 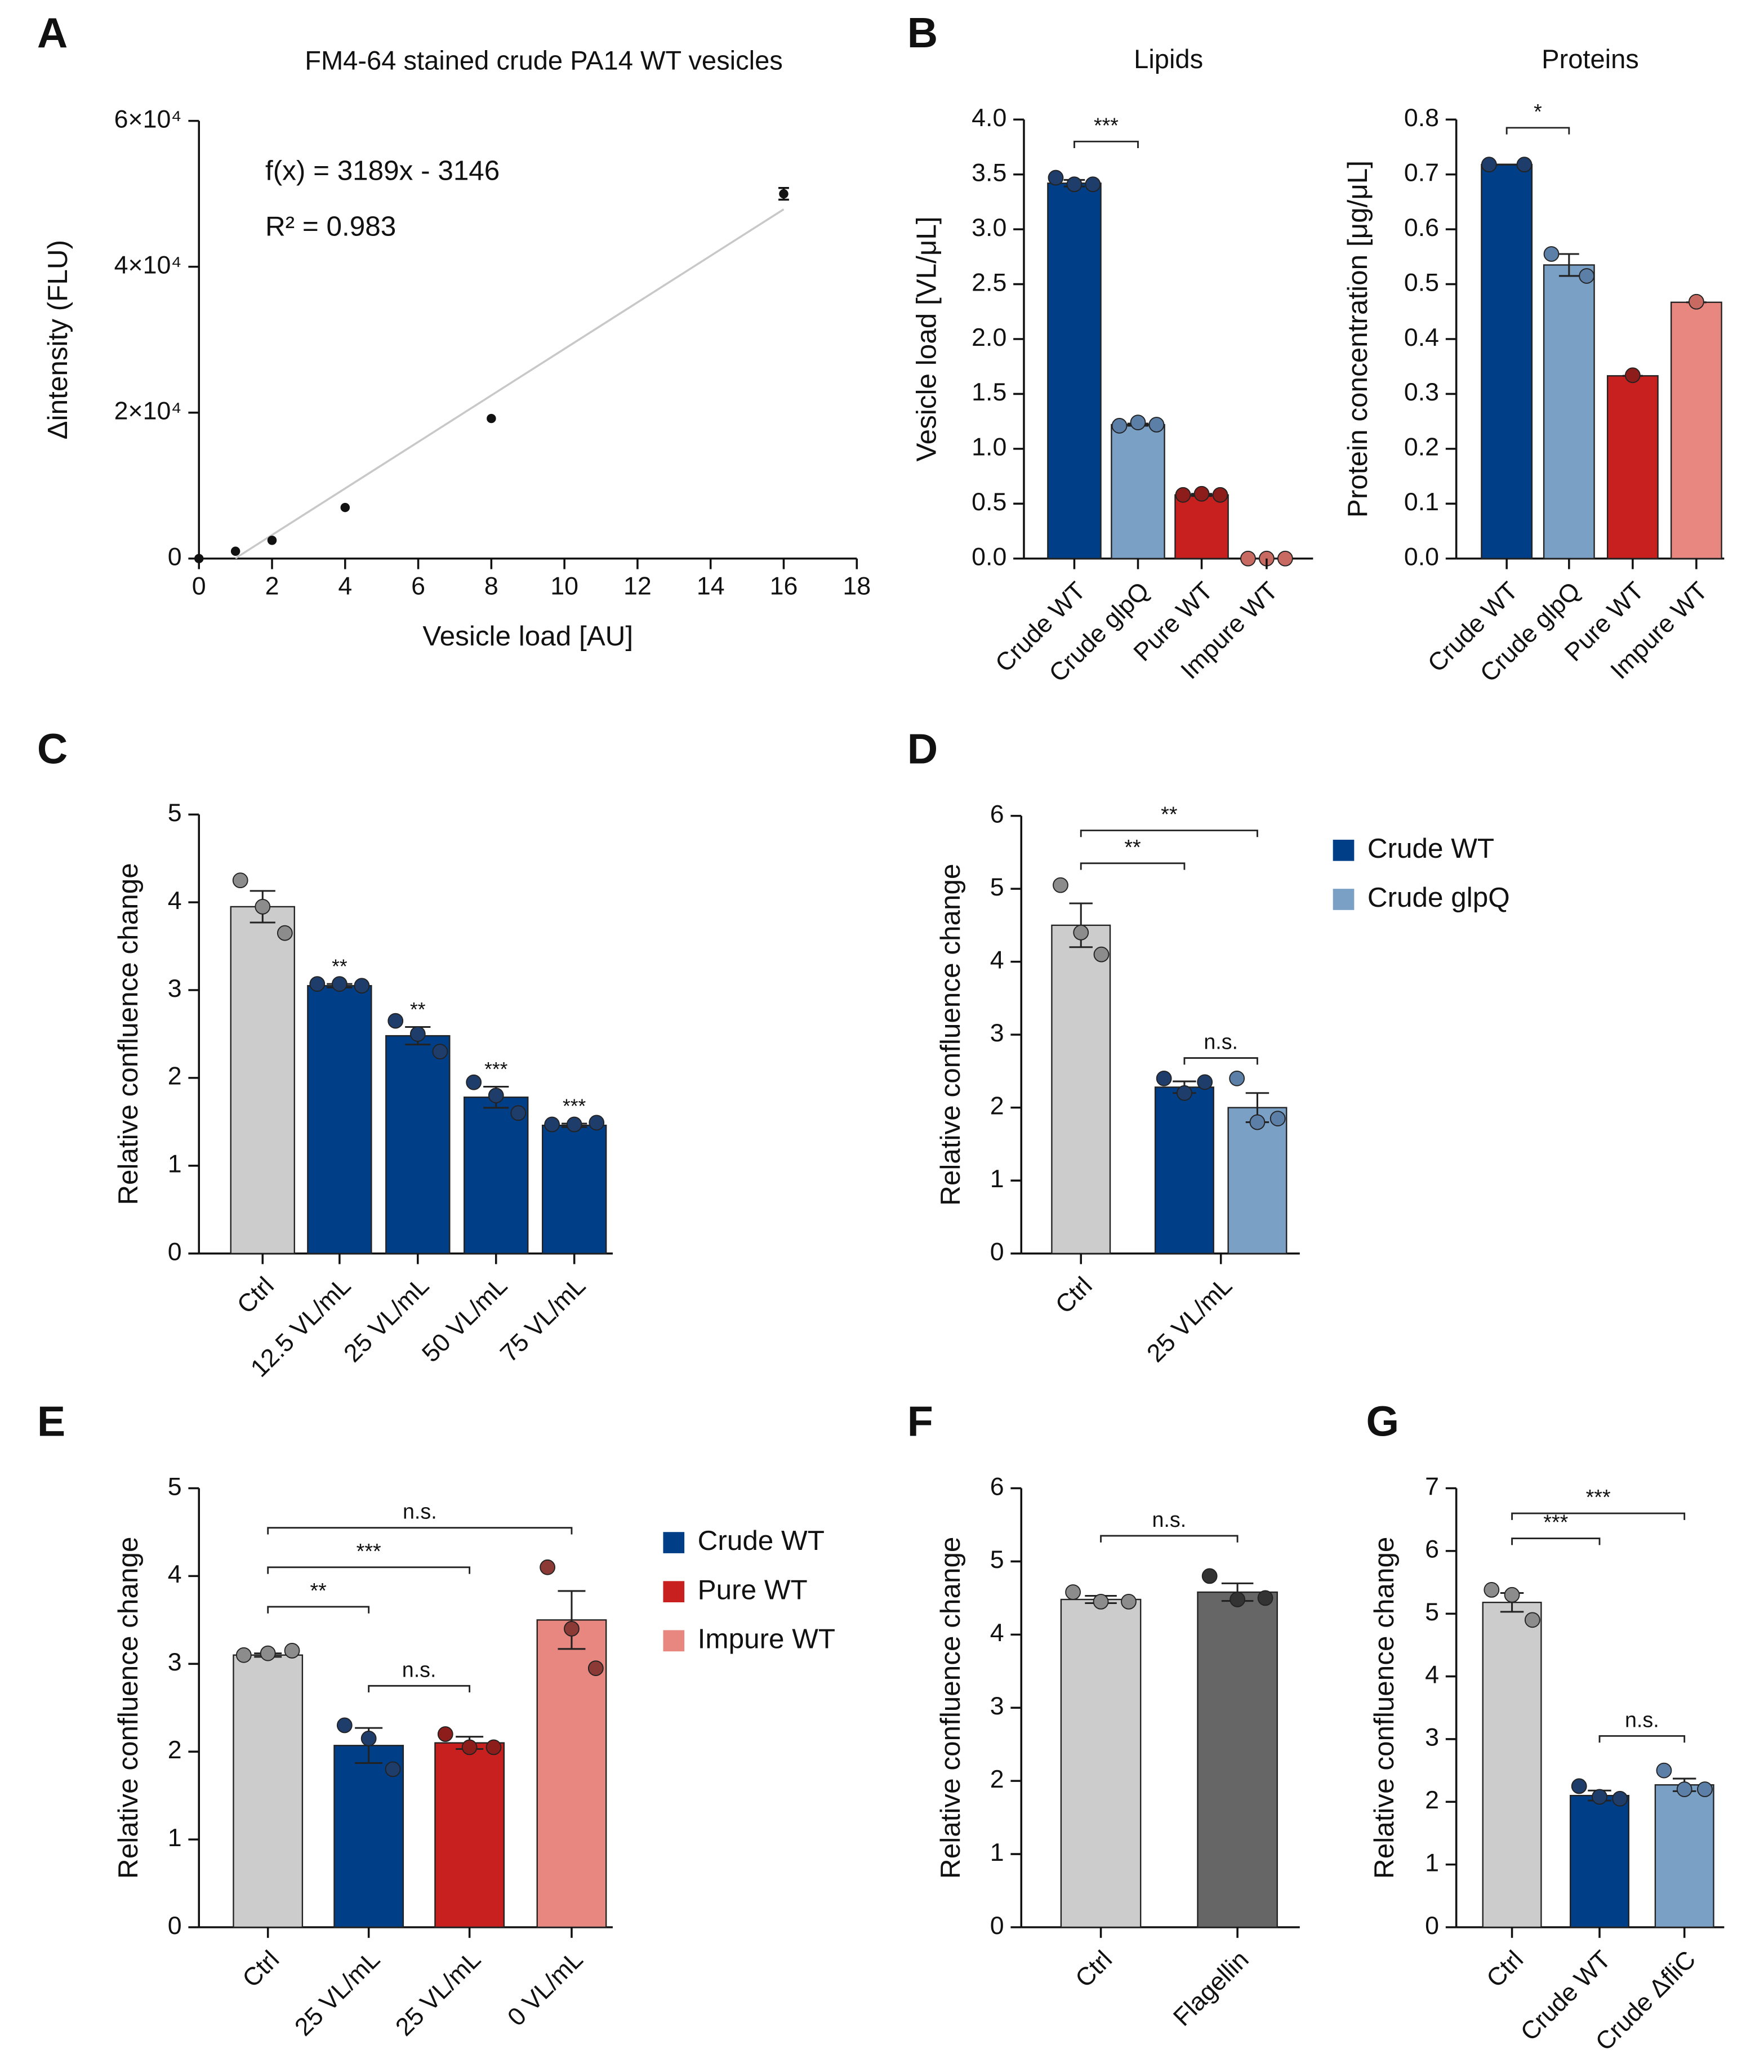 I want to click on y-tick-label: 2.0, so click(x=989, y=337).